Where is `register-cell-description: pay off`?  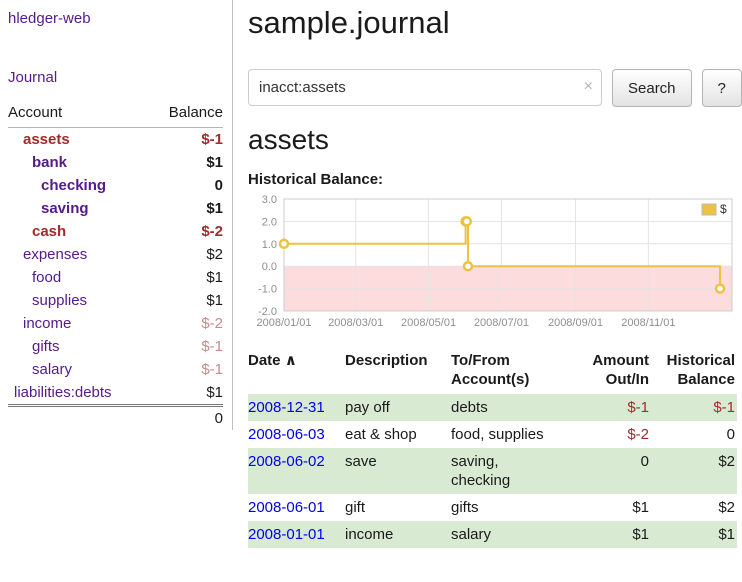 register-cell-description: pay off is located at coordinates (367, 407).